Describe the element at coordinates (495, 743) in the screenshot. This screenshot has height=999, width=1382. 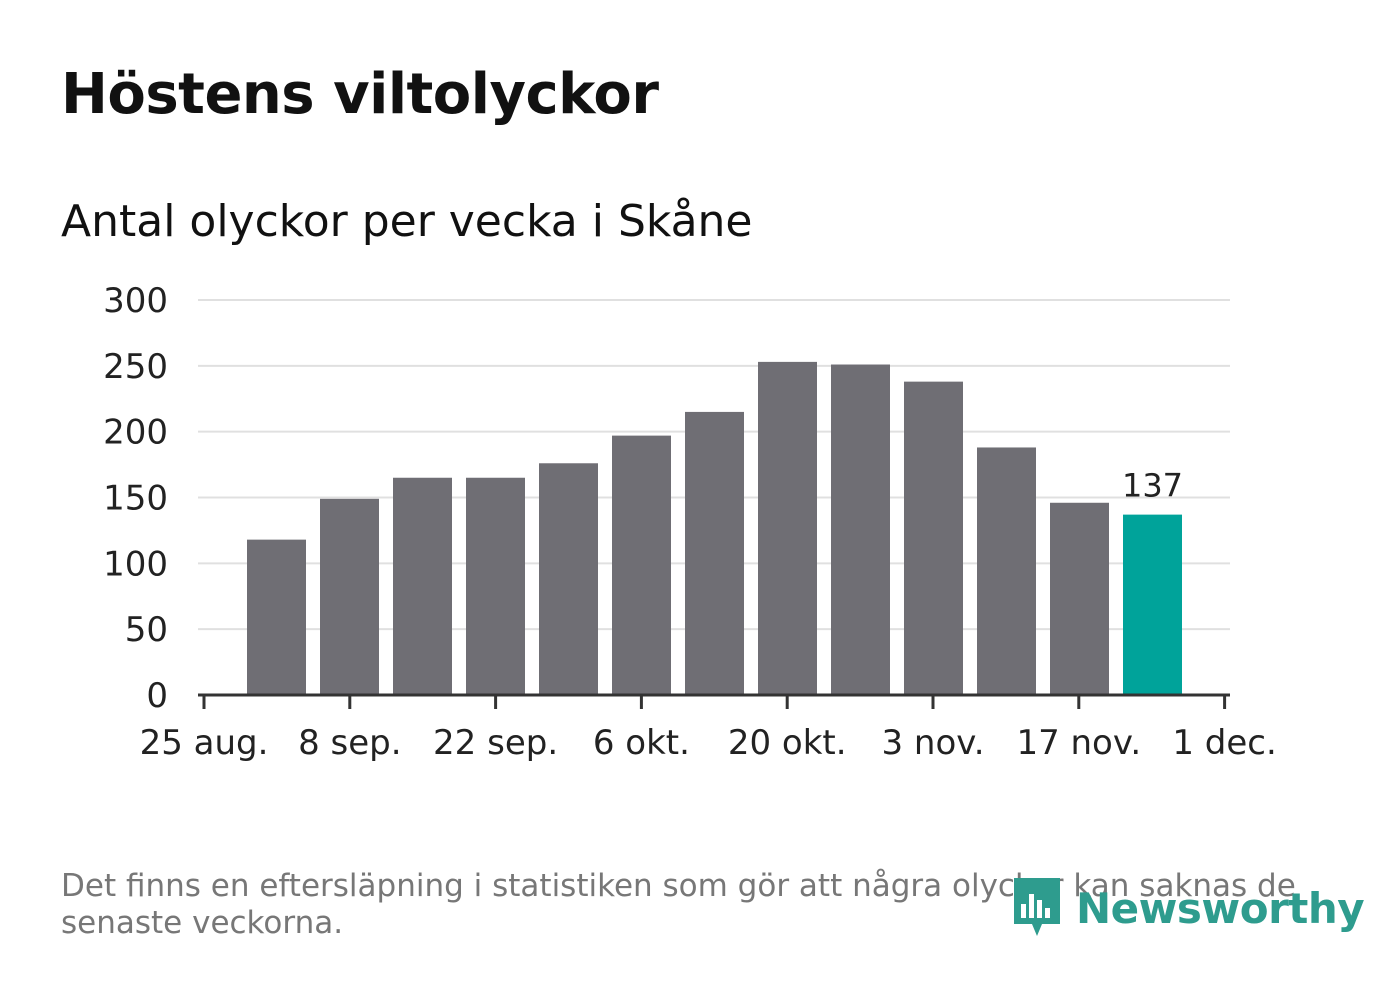
I see `x-tick-label: 22 sep.` at that location.